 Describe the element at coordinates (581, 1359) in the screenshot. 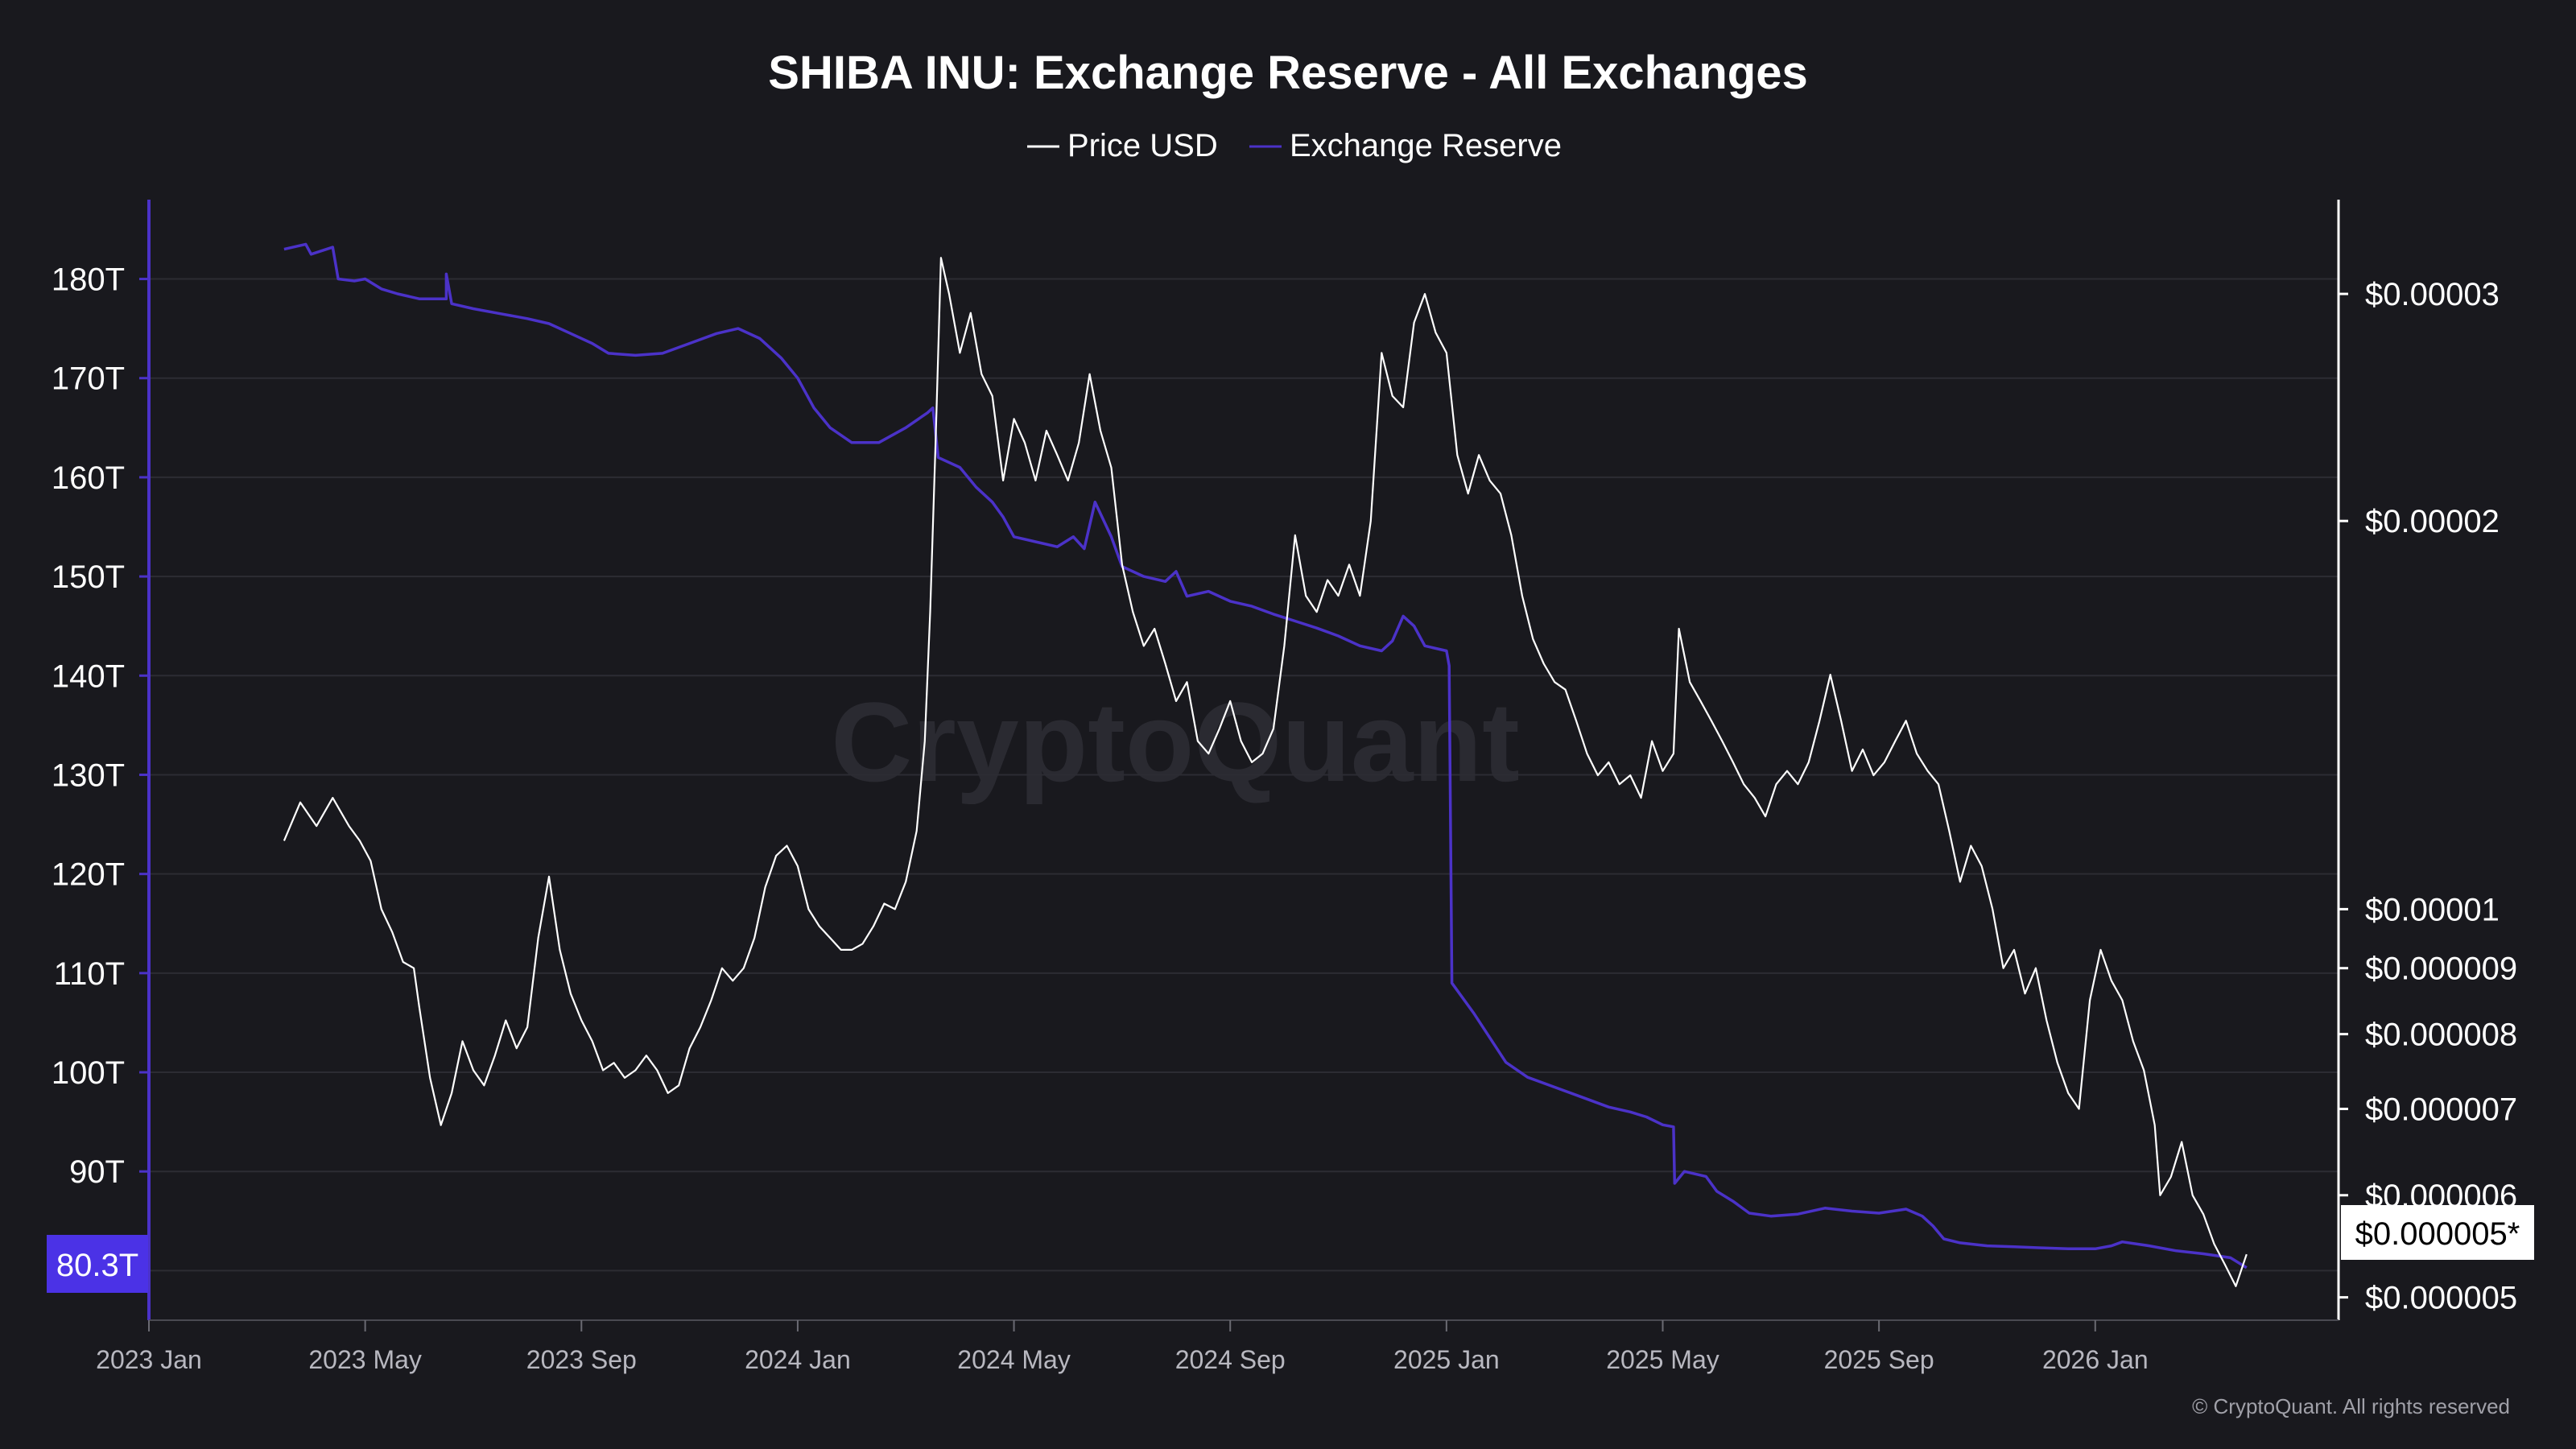

I see `x-tick-label: 2023 Sep` at that location.